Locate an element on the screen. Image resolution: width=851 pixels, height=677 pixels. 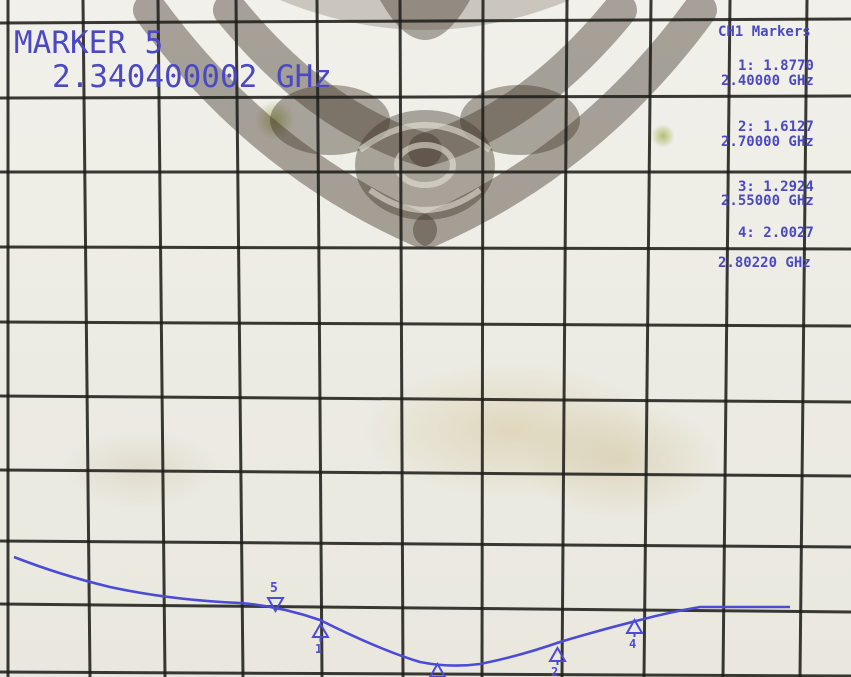
marker-3-value: 3: 1.2924 is located at coordinates (776, 187).